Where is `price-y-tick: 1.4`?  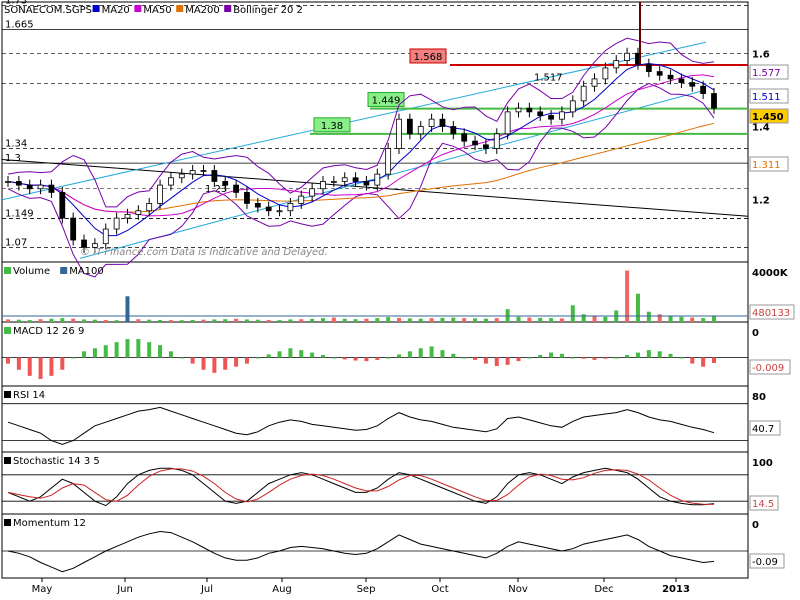 price-y-tick: 1.4 is located at coordinates (761, 128).